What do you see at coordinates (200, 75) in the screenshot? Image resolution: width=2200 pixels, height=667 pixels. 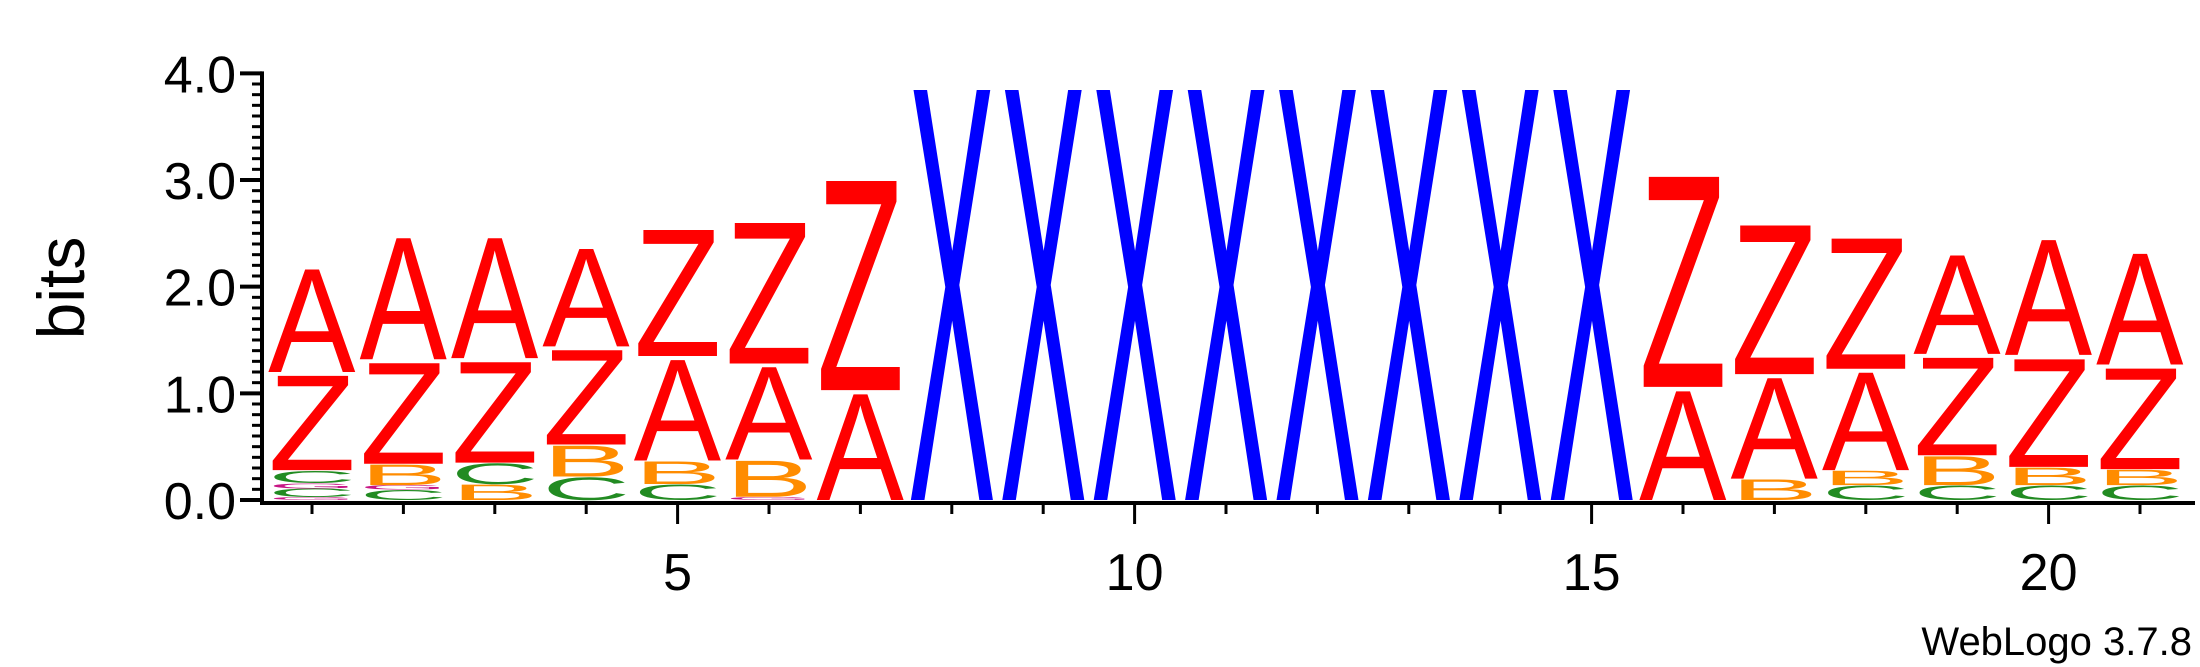 I see `y-tick-label: 4.0` at bounding box center [200, 75].